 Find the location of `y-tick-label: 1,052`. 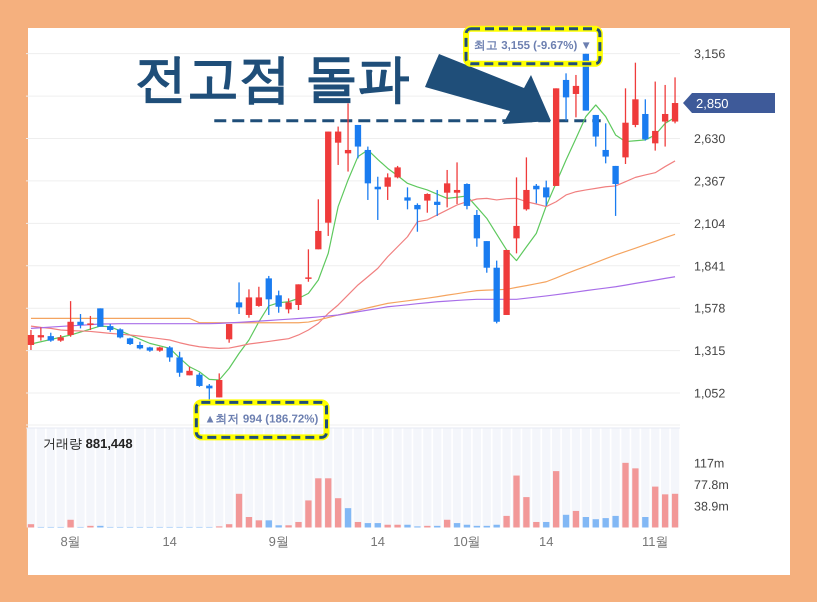

y-tick-label: 1,052 is located at coordinates (710, 393).